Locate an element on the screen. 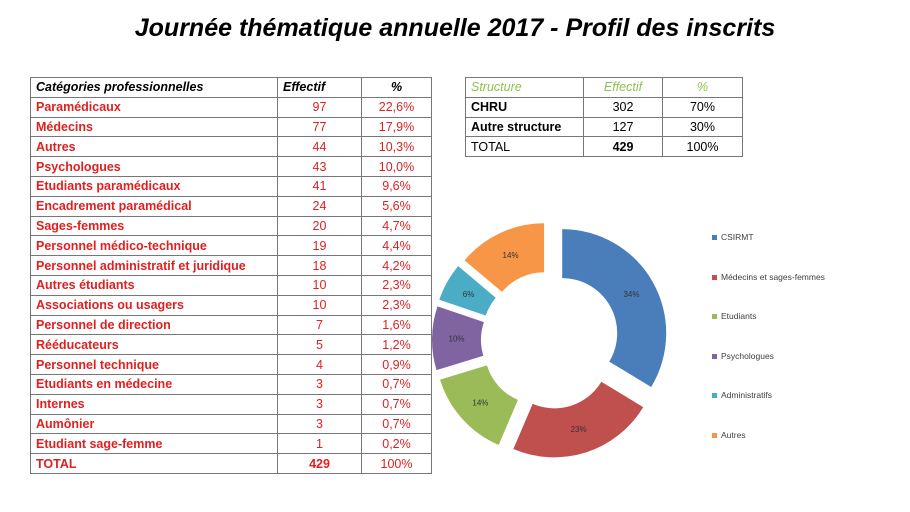  table-row: Personnel technique 4 0,9% is located at coordinates (231, 364).